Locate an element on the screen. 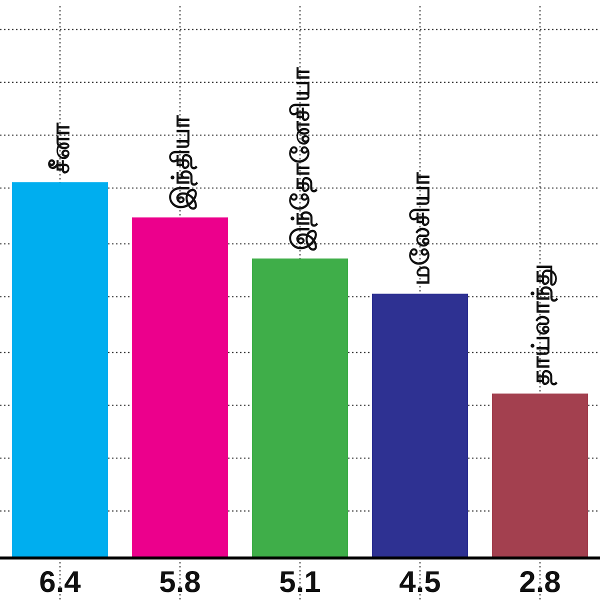 Image resolution: width=600 pixels, height=600 pixels. data-label: 2.8 is located at coordinates (540, 582).